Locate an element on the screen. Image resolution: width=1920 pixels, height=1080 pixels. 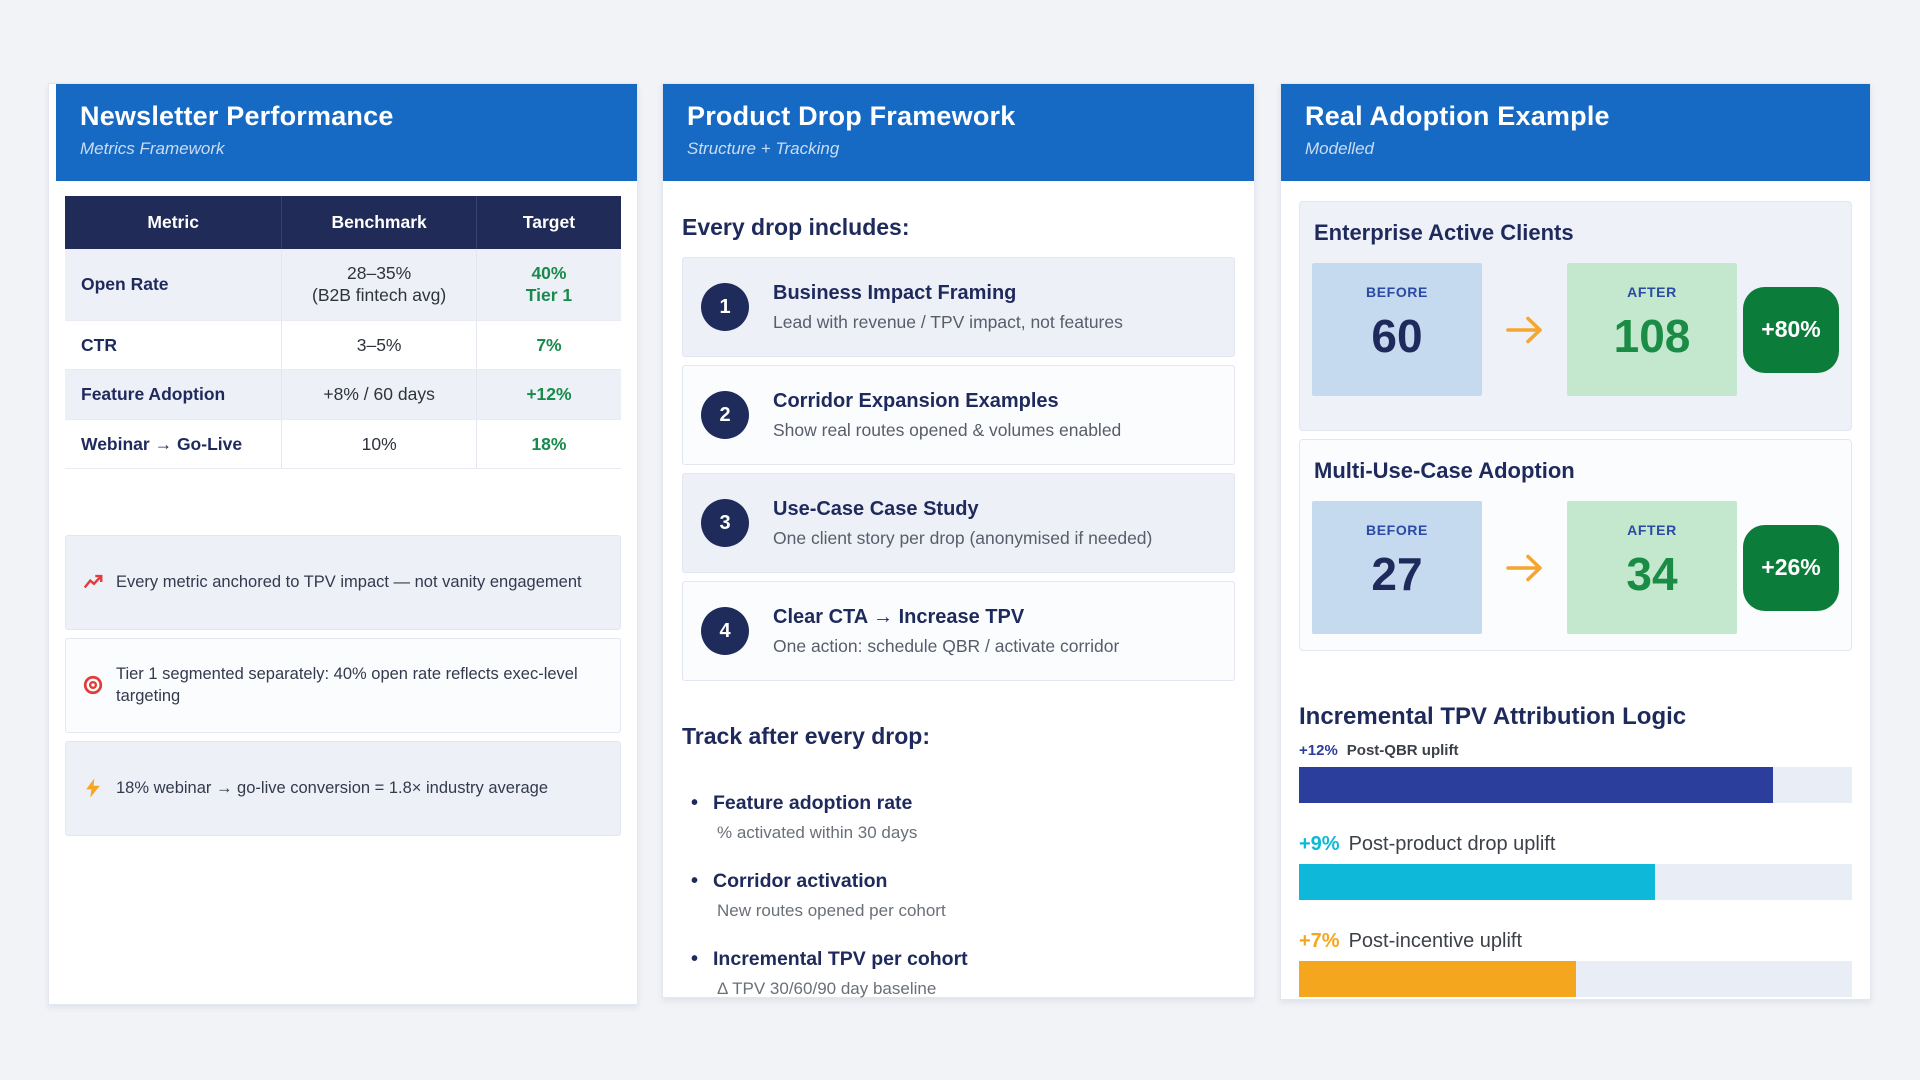
table-header-row: Metric Benchmark Target is located at coordinates (343, 222).